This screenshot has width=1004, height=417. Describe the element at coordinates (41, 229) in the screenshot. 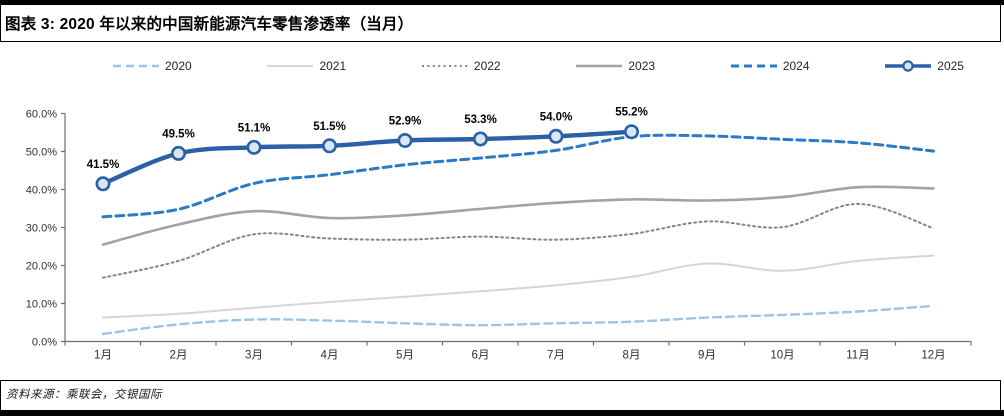

I see `y-axis-tick-label: 30.0%` at that location.